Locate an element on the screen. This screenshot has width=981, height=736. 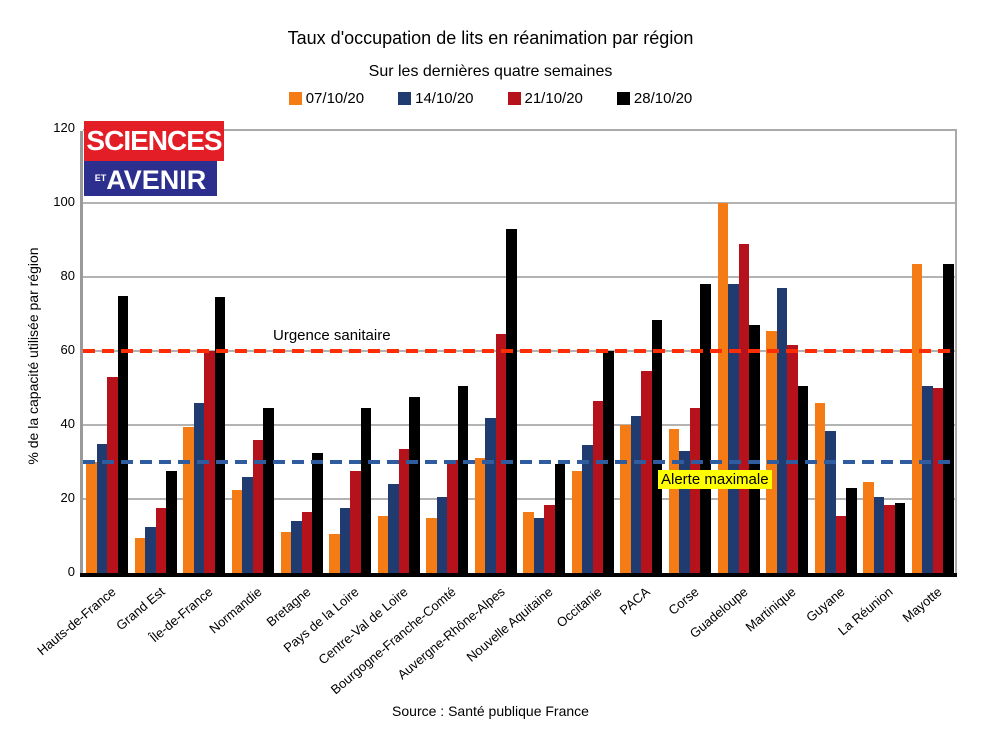
bar-Île-de-France-07-10-20 is located at coordinates (188, 499).